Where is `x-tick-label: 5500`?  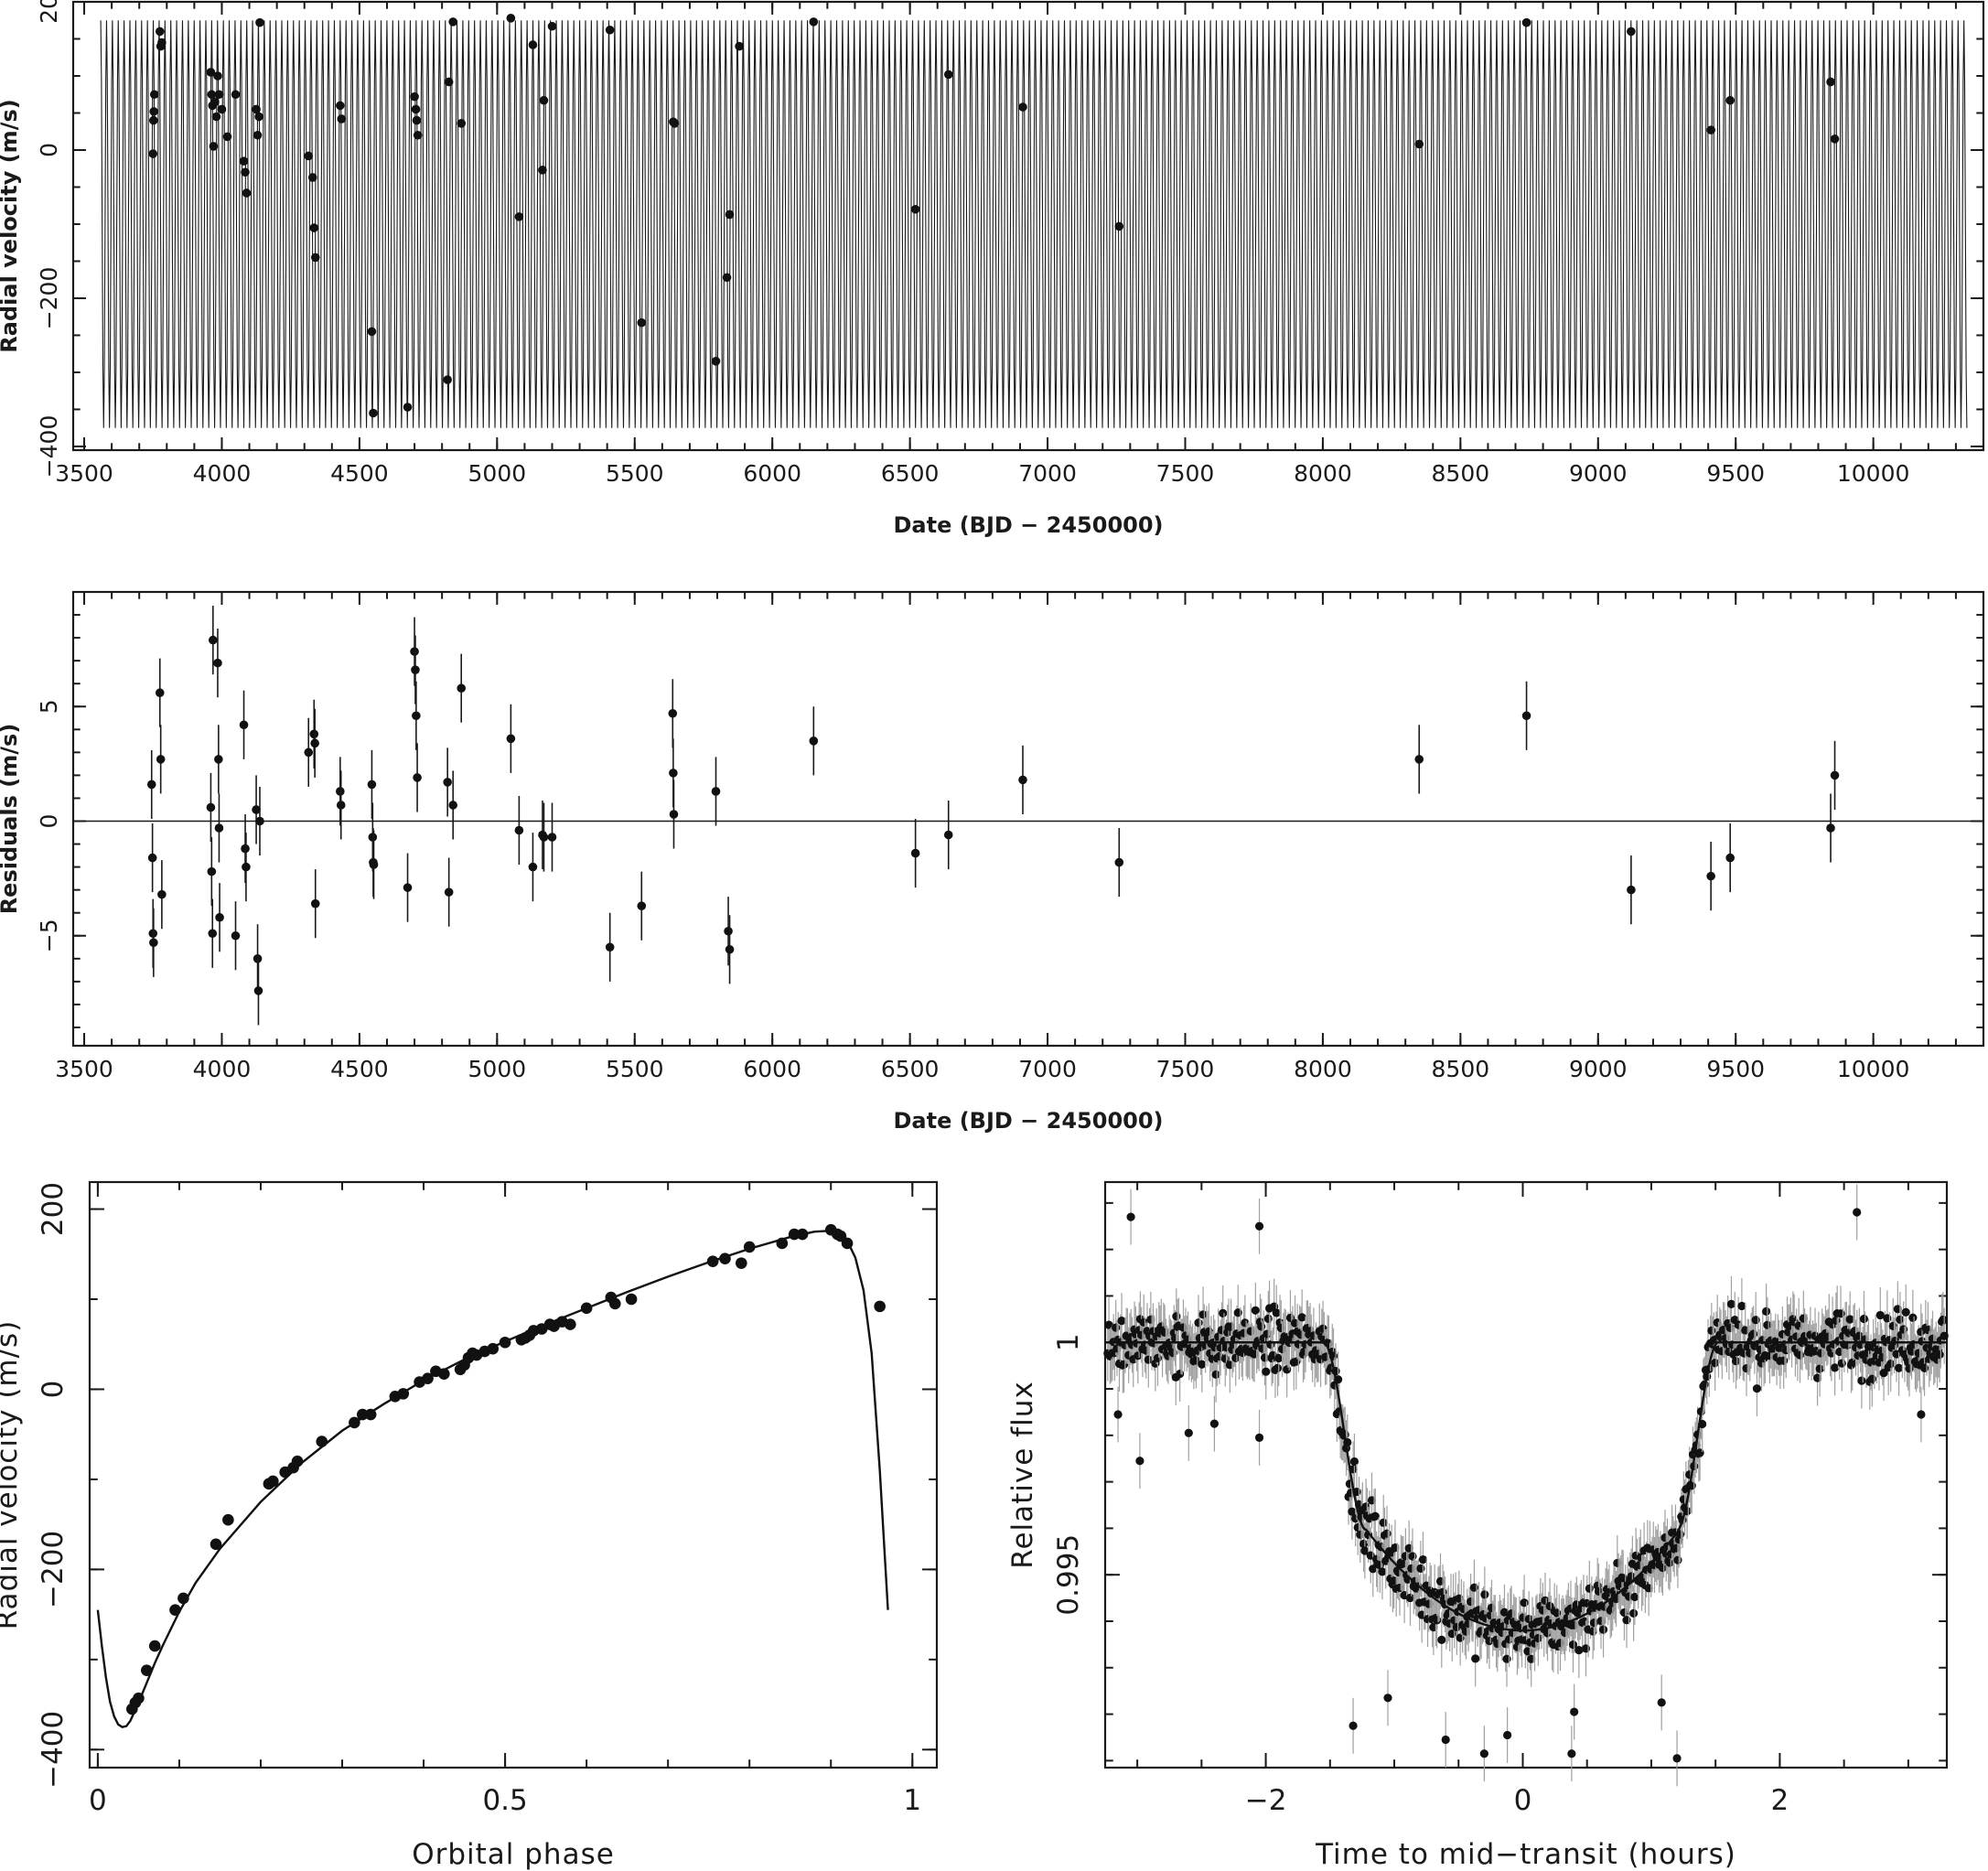
x-tick-label: 5500 is located at coordinates (635, 1069).